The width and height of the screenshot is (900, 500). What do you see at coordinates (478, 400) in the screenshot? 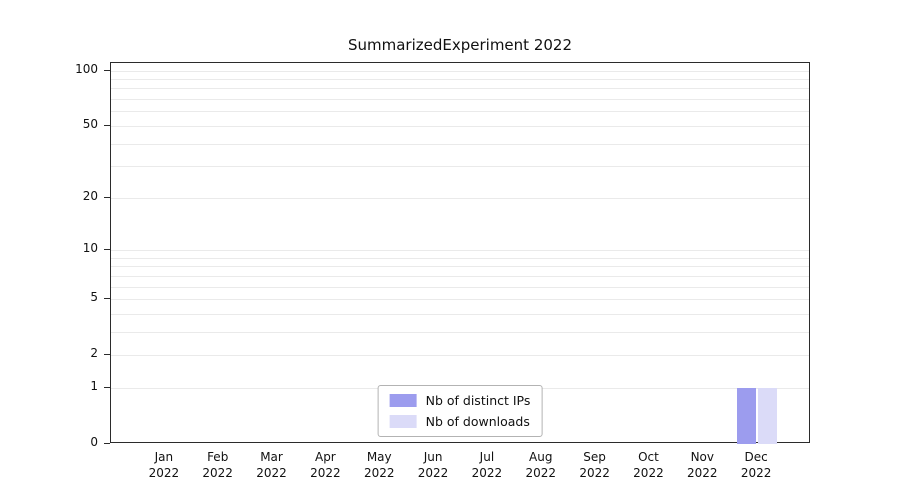
I see `legend-label-distinct-ips: Nb of distinct IPs` at bounding box center [478, 400].